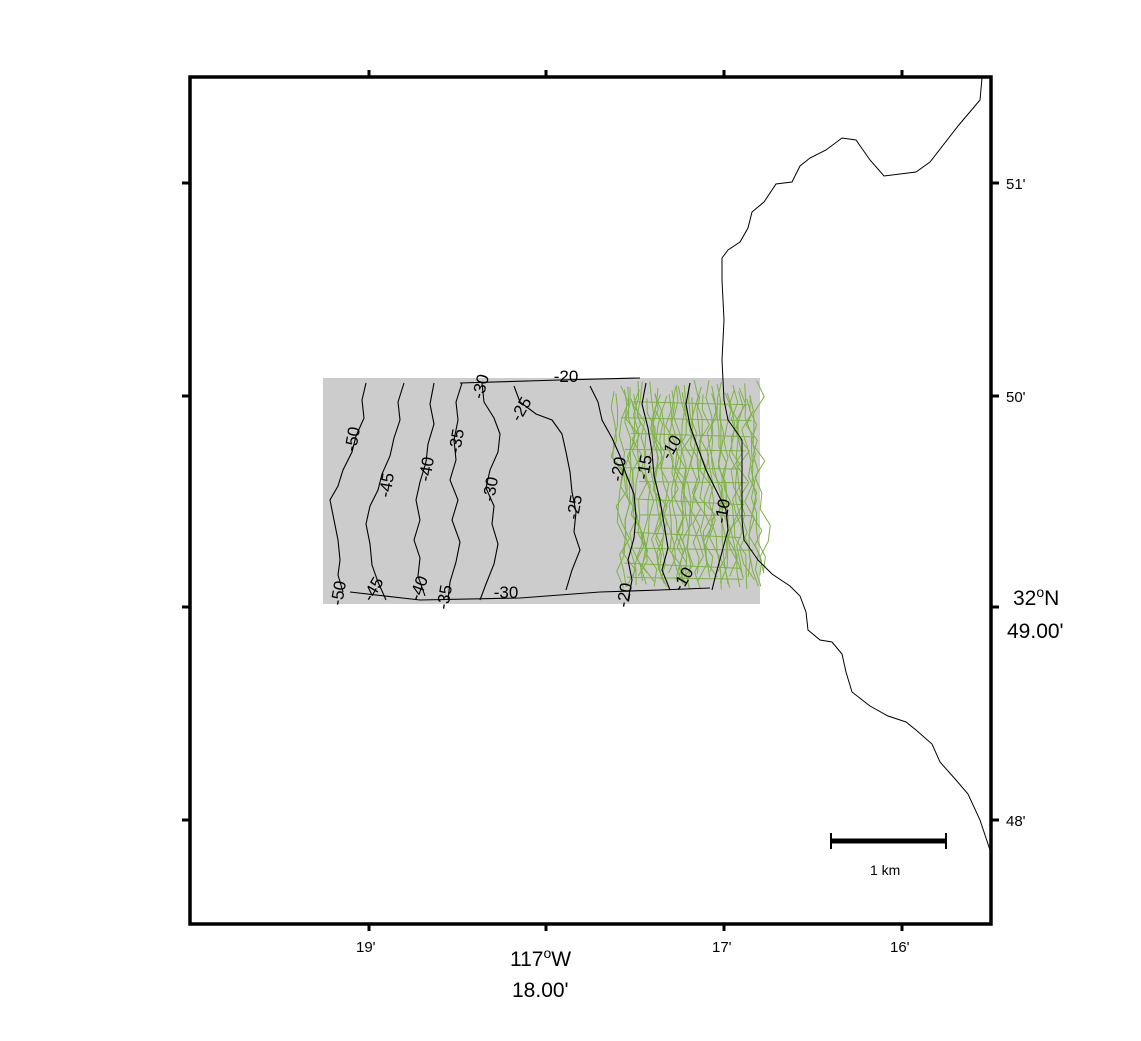  What do you see at coordinates (526, 959) in the screenshot?
I see `longitude-degree: 117` at bounding box center [526, 959].